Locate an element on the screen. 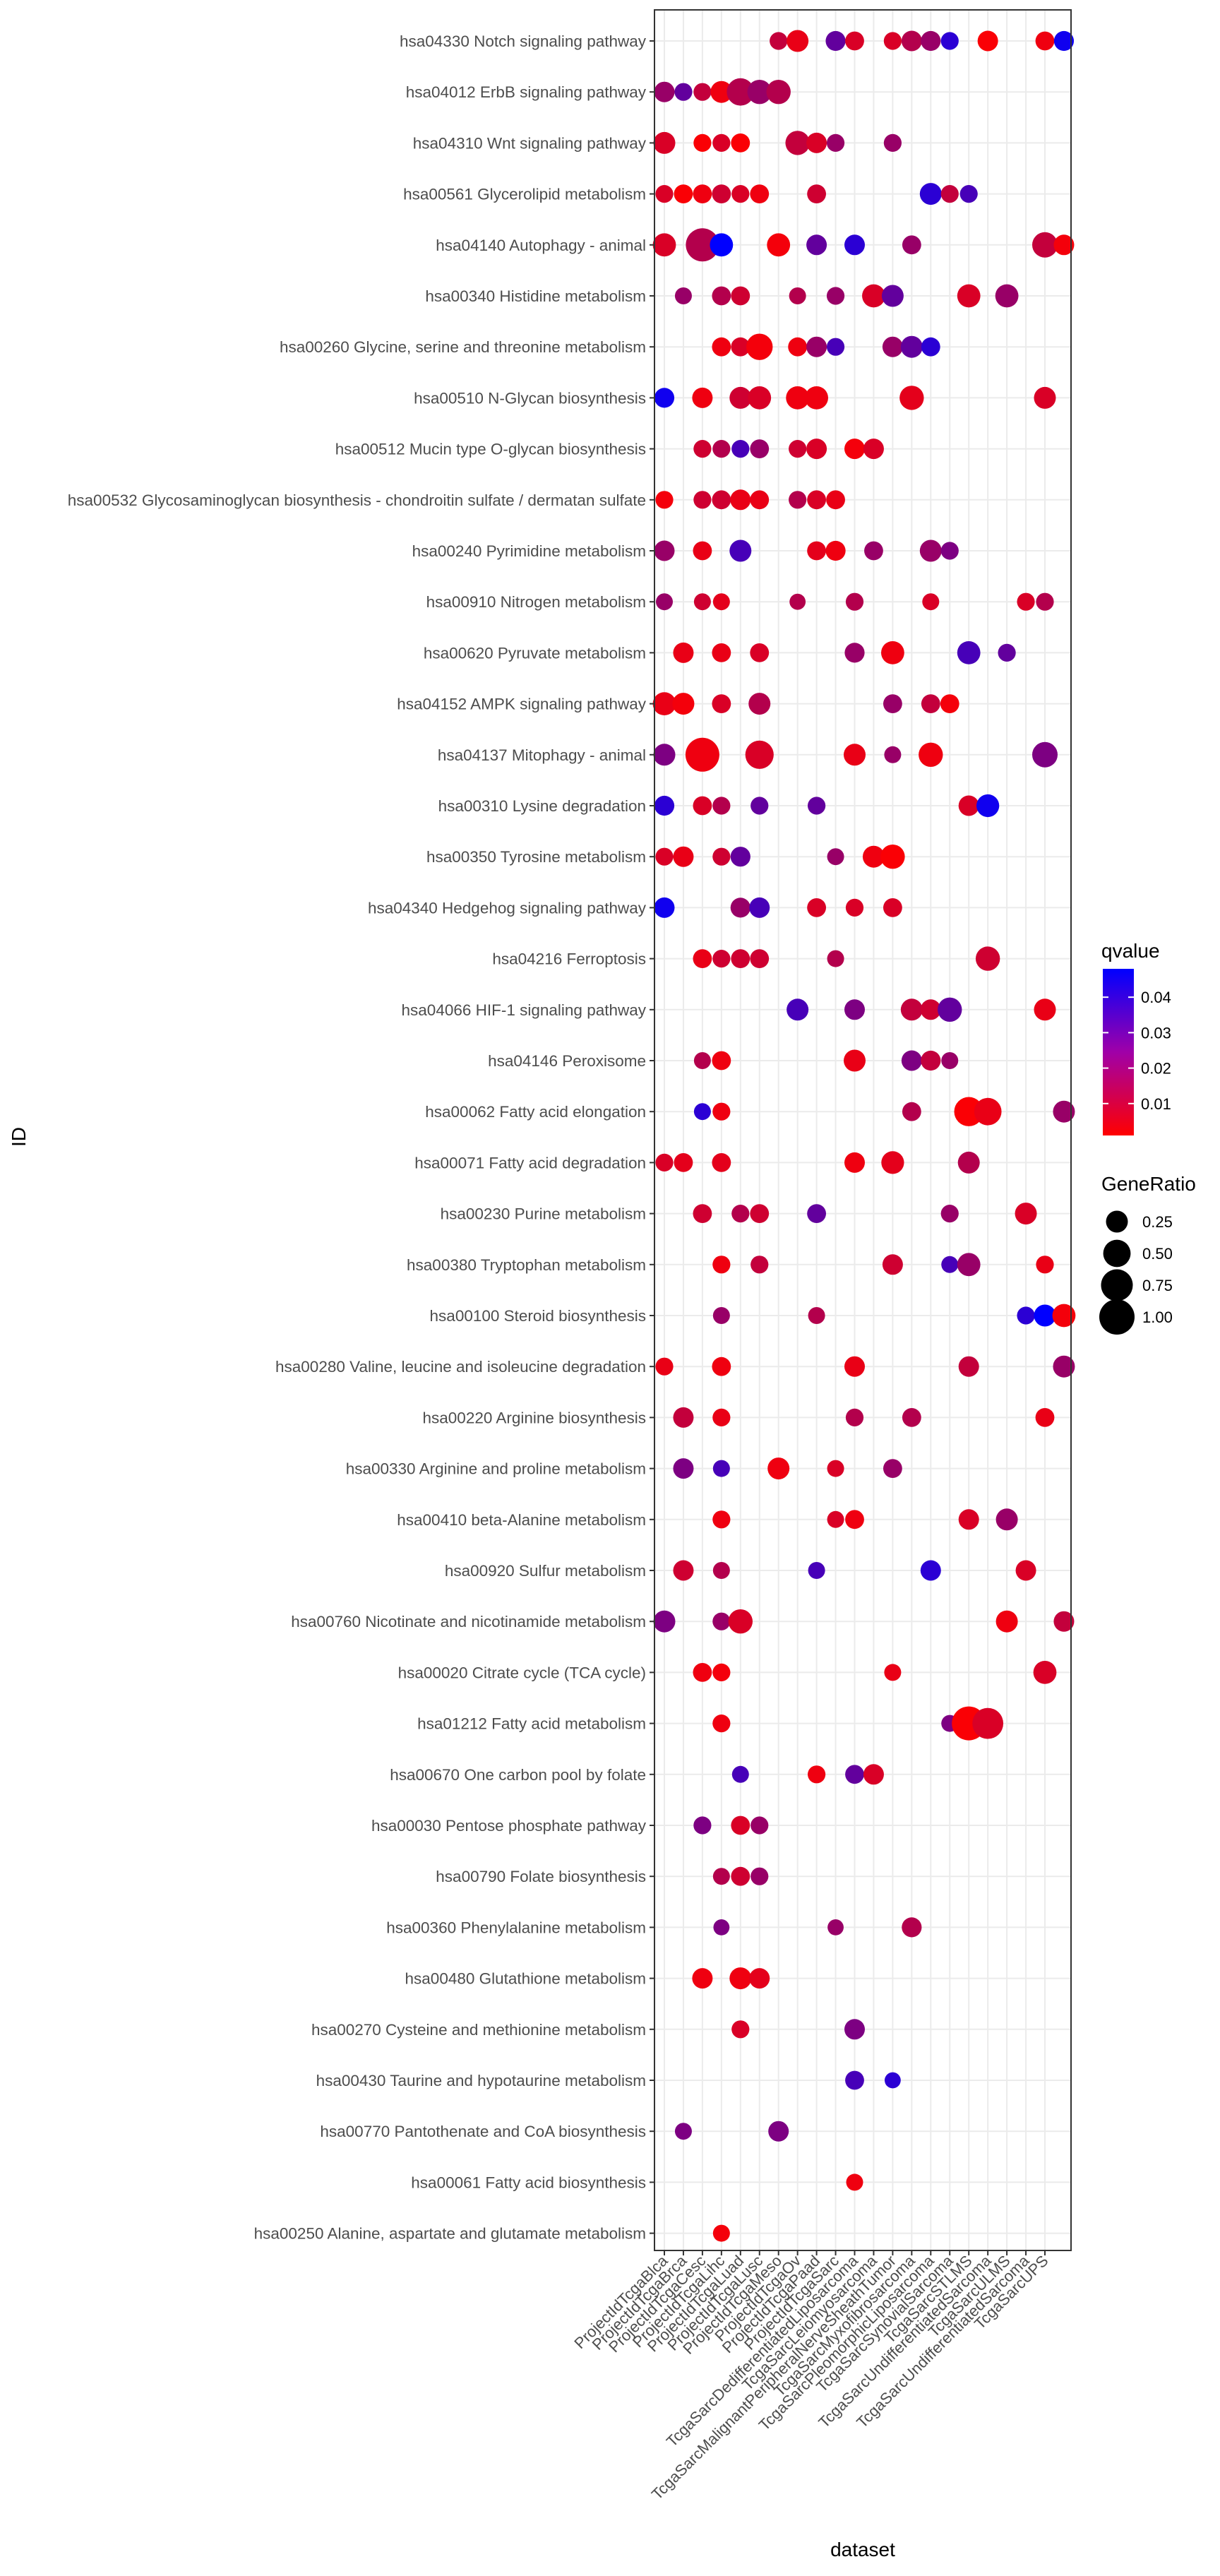 Image resolution: width=1220 pixels, height=2576 pixels. y-tick-label: hsa00510 N-Glycan biosynthesis is located at coordinates (530, 398).